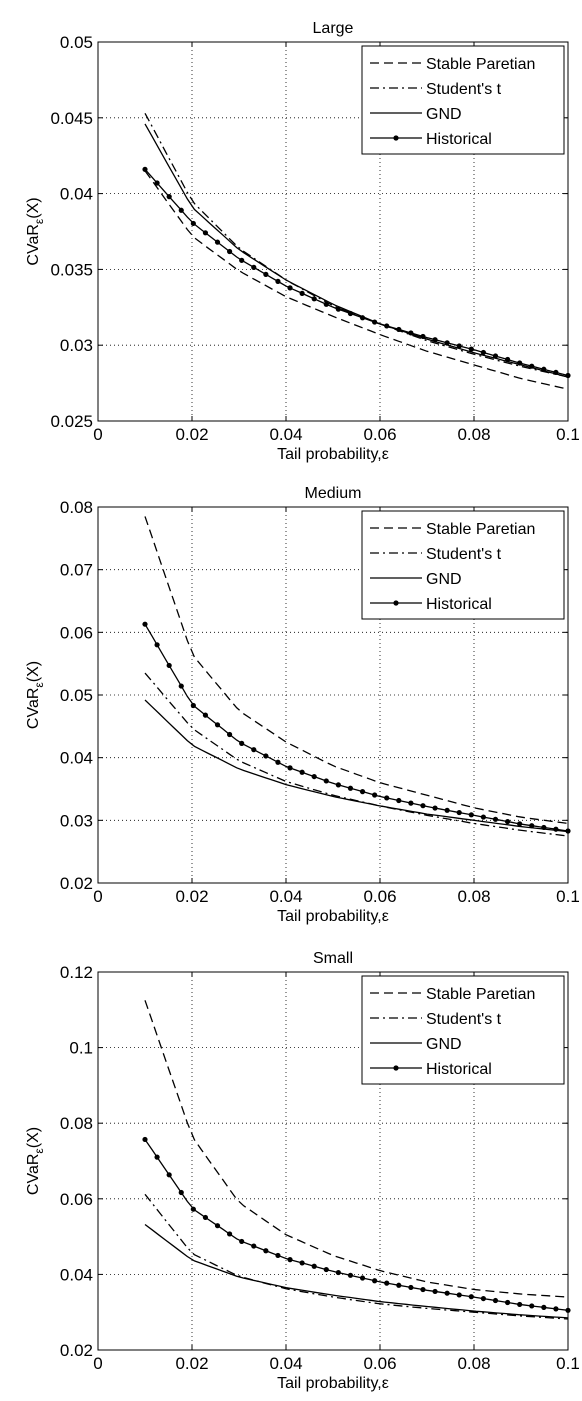 The height and width of the screenshot is (1401, 582). Describe the element at coordinates (379, 1363) in the screenshot. I see `x-tick-label: 0.06` at that location.